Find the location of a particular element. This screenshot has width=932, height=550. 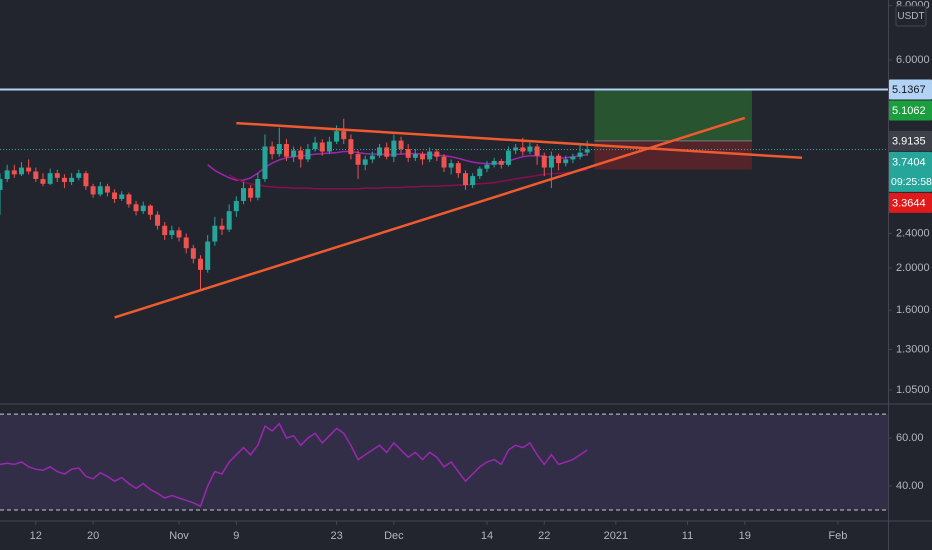

x-tick-label: 19 is located at coordinates (745, 536).